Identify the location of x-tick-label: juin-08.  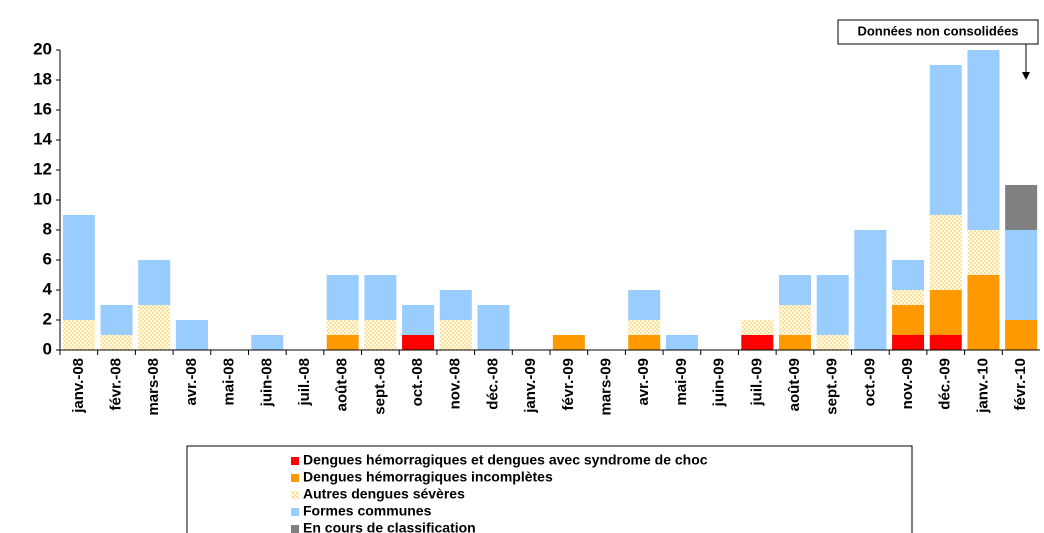
(266, 382).